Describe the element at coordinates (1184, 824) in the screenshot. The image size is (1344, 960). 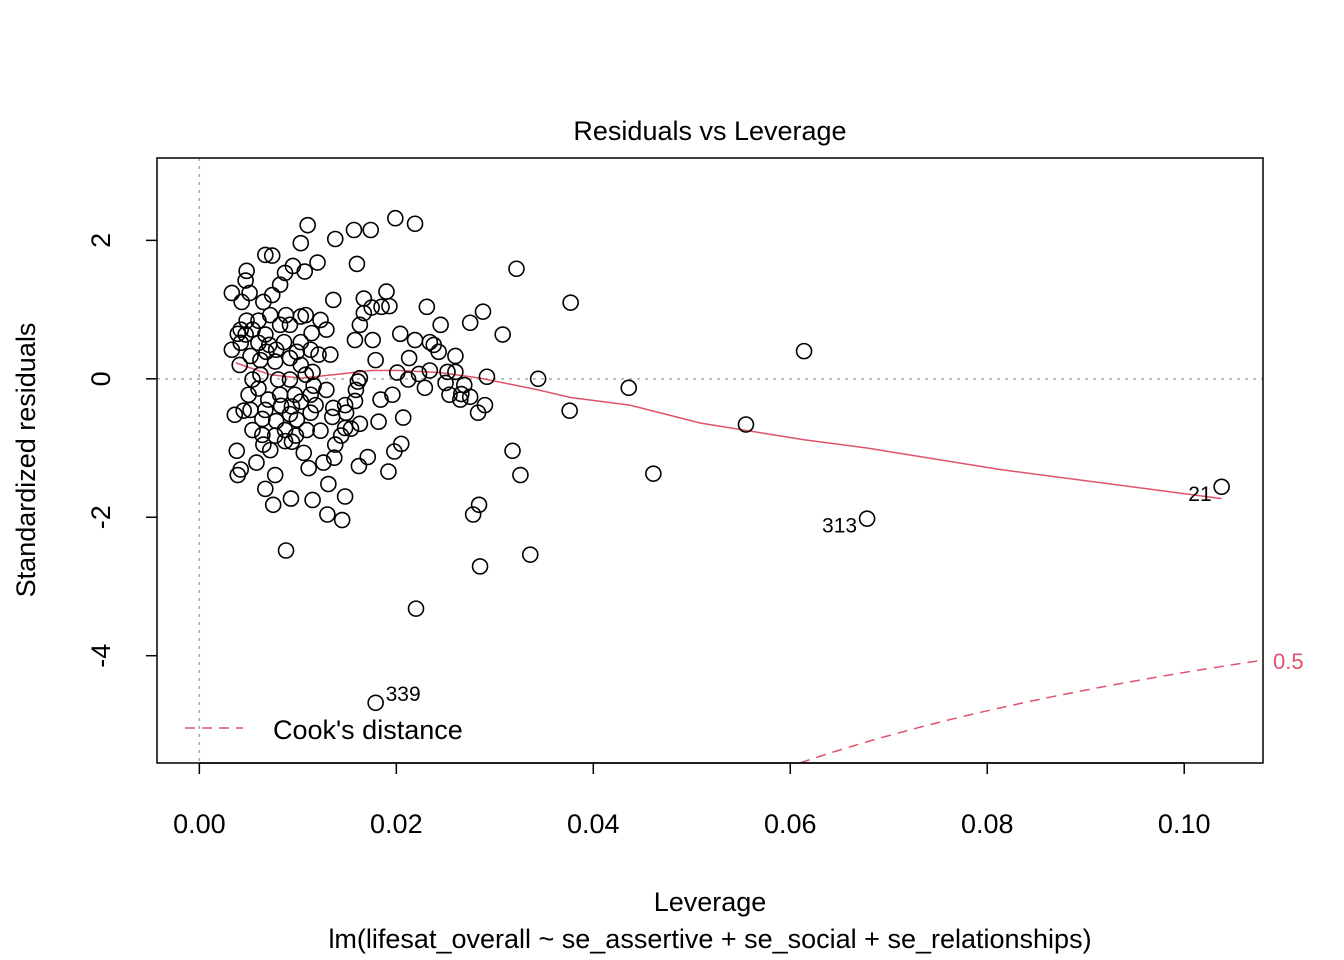
I see `x-tick-label: 0.10` at that location.